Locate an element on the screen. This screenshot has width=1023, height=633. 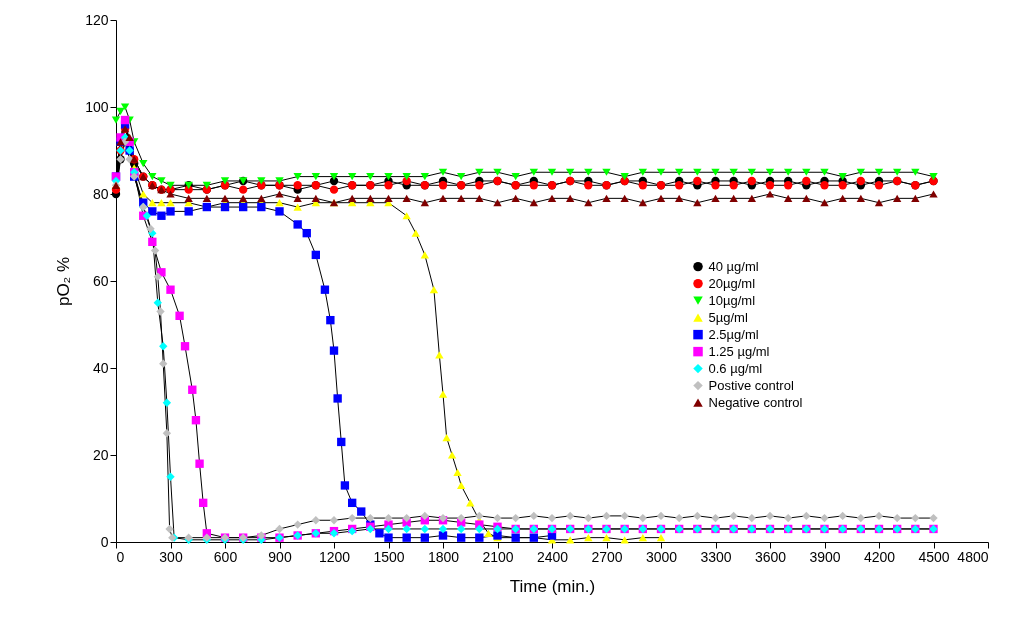
y-tick-label: 120 is located at coordinates (97, 19).